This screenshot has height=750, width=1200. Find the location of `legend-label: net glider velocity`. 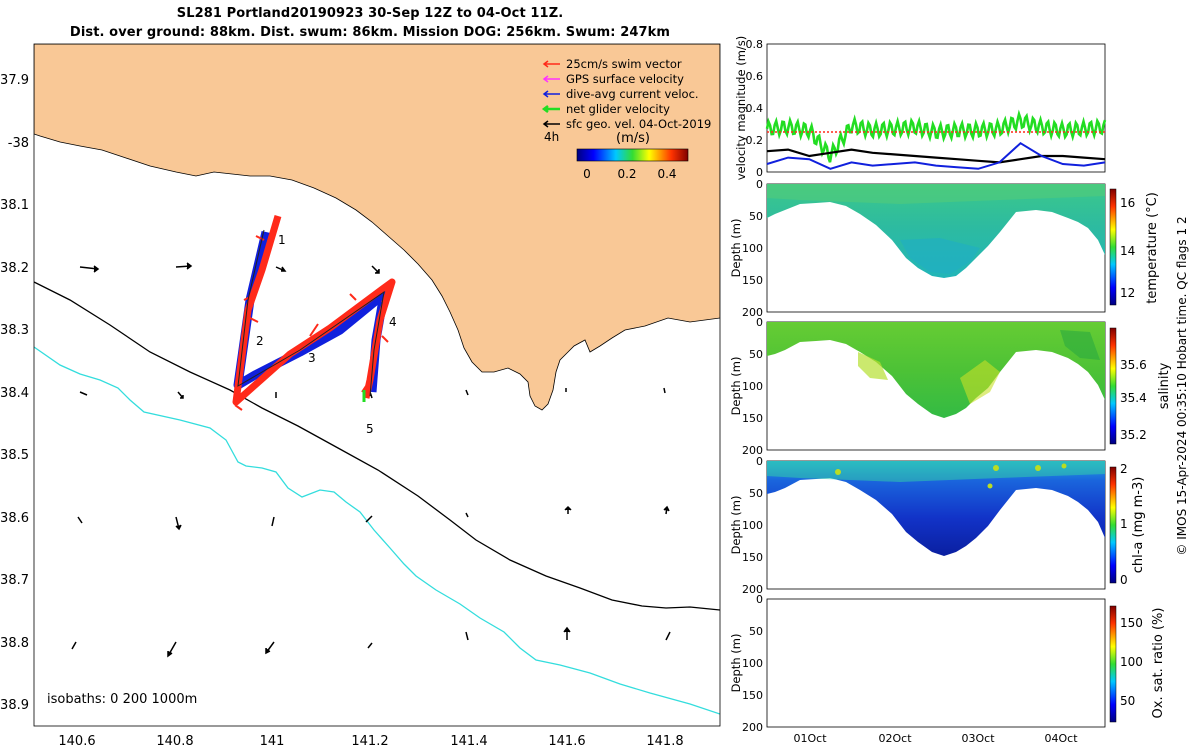

legend-label: net glider velocity is located at coordinates (618, 109).